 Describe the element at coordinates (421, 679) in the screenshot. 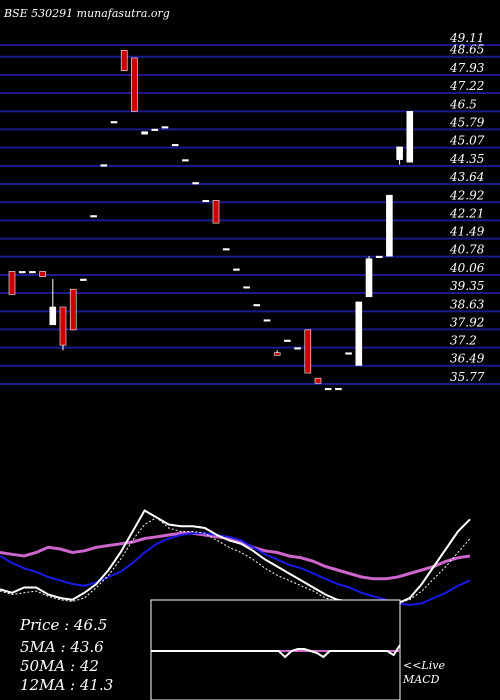

I see `macd-label: MACD` at that location.